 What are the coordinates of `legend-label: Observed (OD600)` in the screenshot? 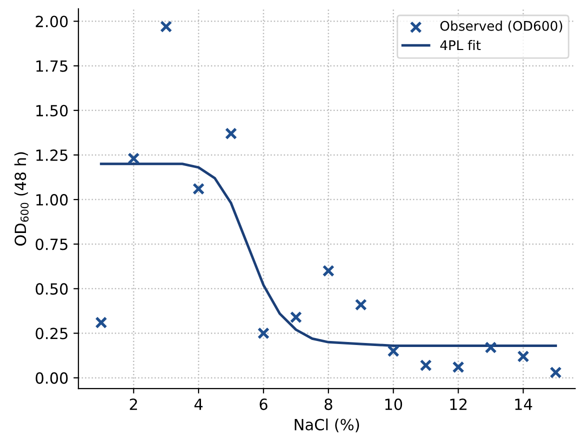 It's located at (501, 26).